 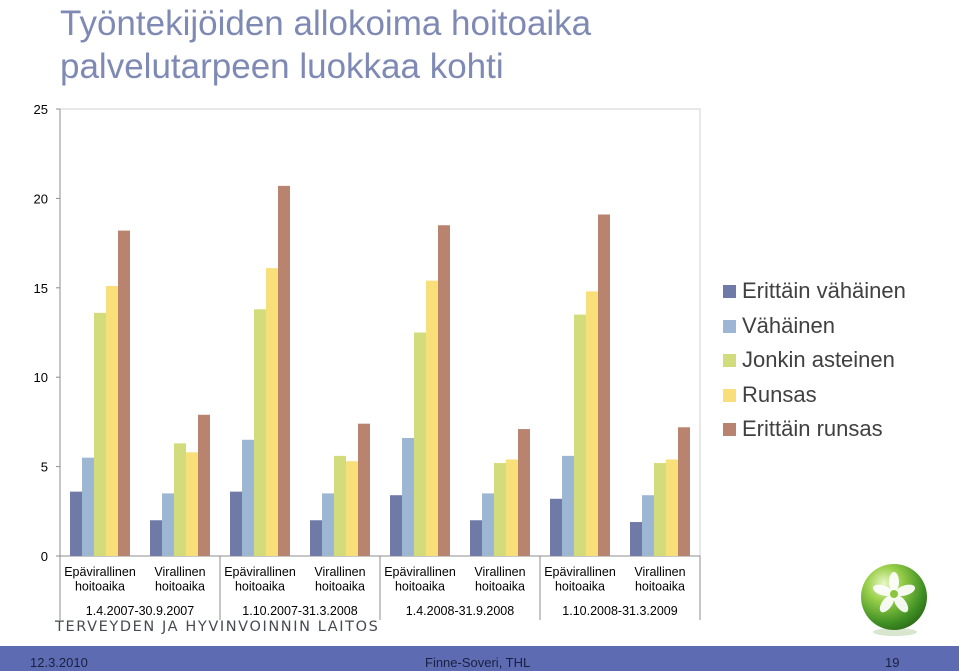 What do you see at coordinates (460, 611) in the screenshot?
I see `x-period-label: 1.4.2008-31.9.2008` at bounding box center [460, 611].